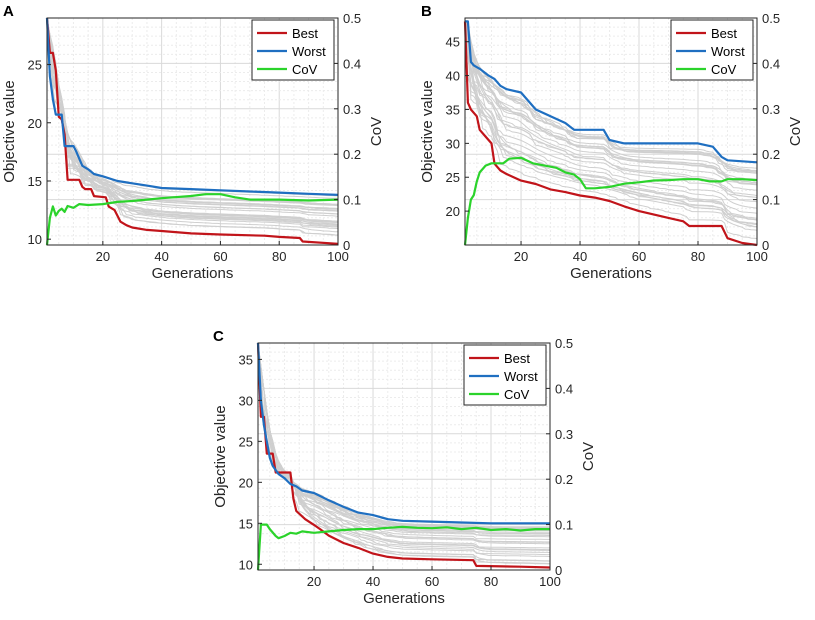  What do you see at coordinates (453, 76) in the screenshot?
I see `y-tick-label: 40` at bounding box center [453, 76].